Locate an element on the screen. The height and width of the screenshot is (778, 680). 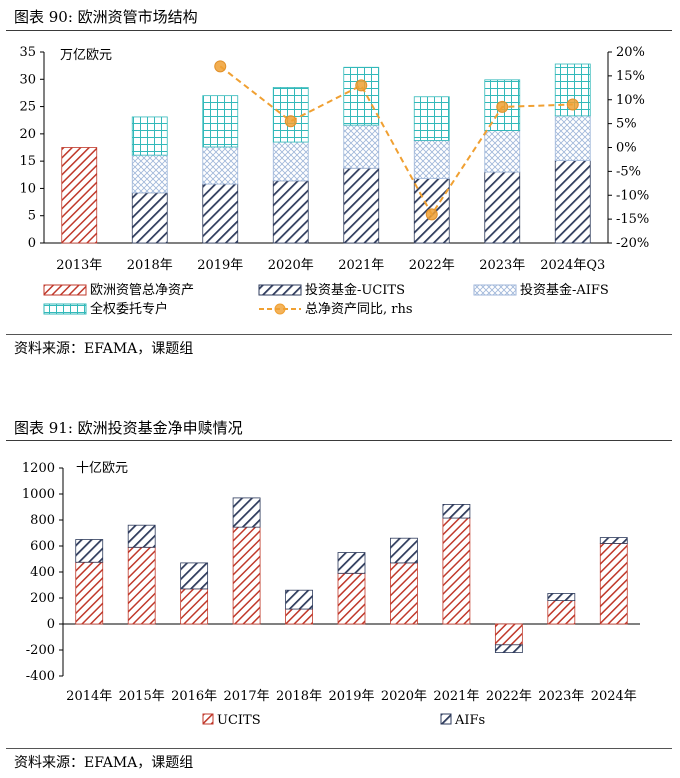
y-tick-label: 15 is located at coordinates (27, 161).